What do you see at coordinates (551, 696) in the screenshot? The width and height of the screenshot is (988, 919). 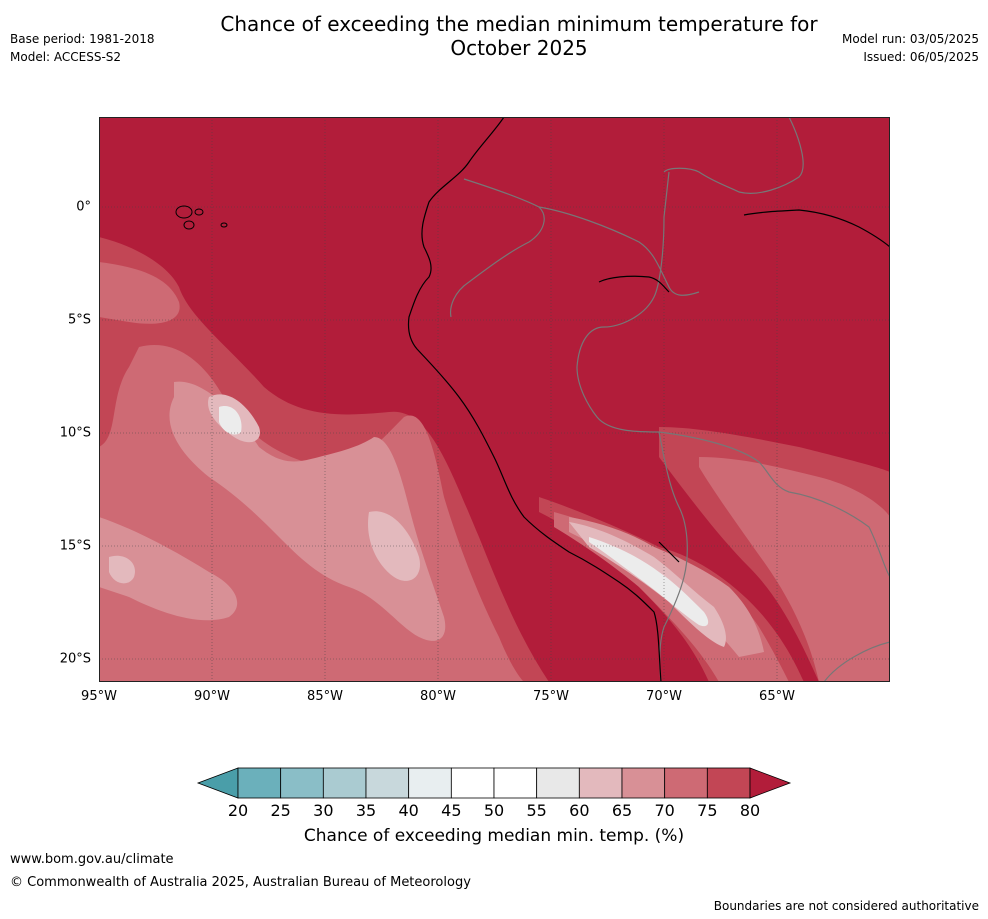 I see `lon-label-75w: 75°W` at bounding box center [551, 696].